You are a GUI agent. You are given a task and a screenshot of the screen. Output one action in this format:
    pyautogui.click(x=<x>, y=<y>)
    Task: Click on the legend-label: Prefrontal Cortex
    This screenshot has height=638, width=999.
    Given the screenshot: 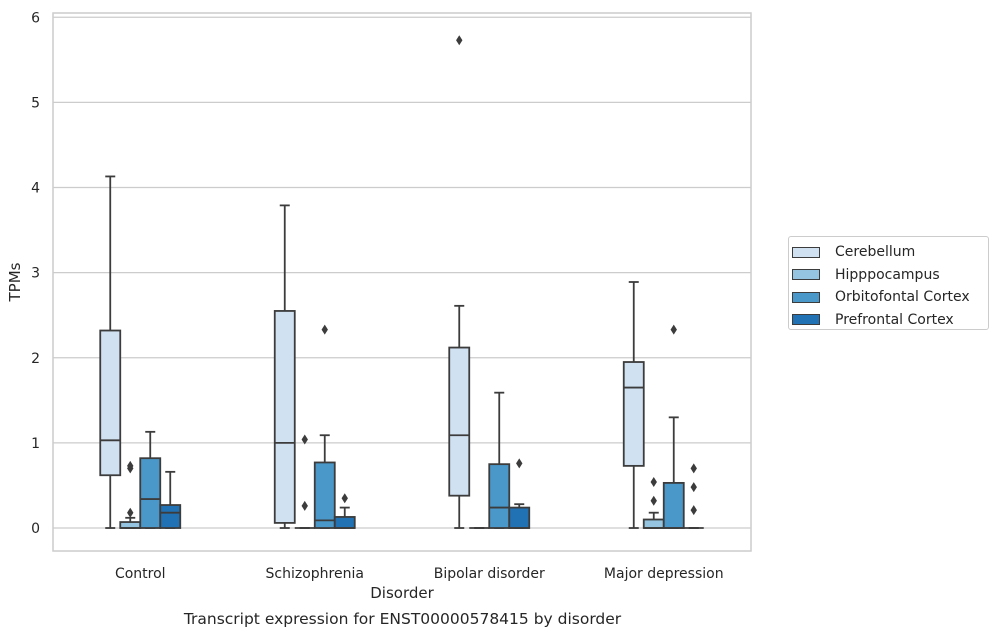 What is the action you would take?
    pyautogui.click(x=894, y=319)
    